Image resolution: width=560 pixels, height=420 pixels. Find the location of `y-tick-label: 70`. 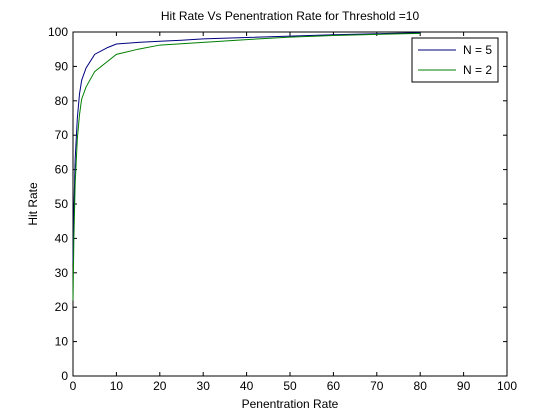

y-tick-label: 70 is located at coordinates (62, 135).